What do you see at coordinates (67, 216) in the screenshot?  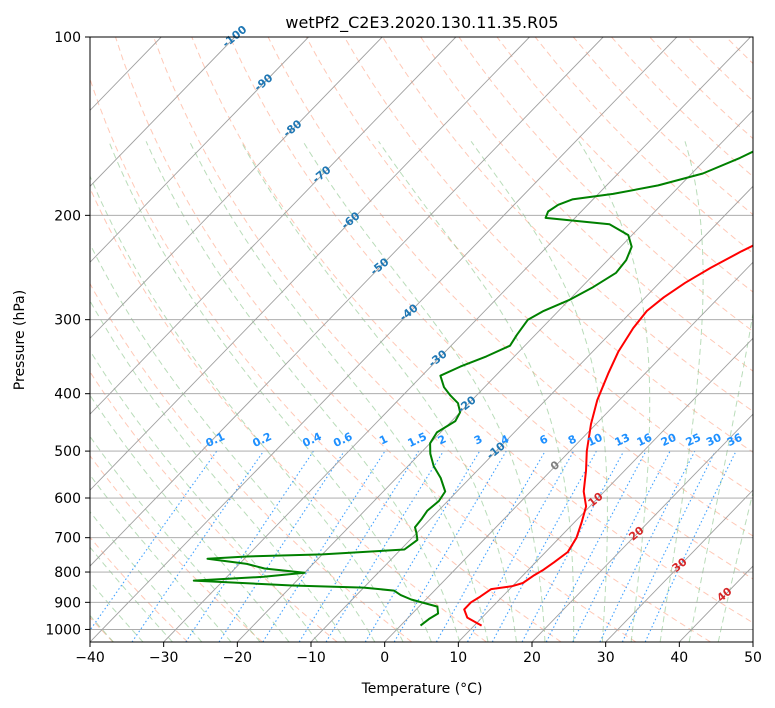 I see `y-tick-label: 200` at bounding box center [67, 216].